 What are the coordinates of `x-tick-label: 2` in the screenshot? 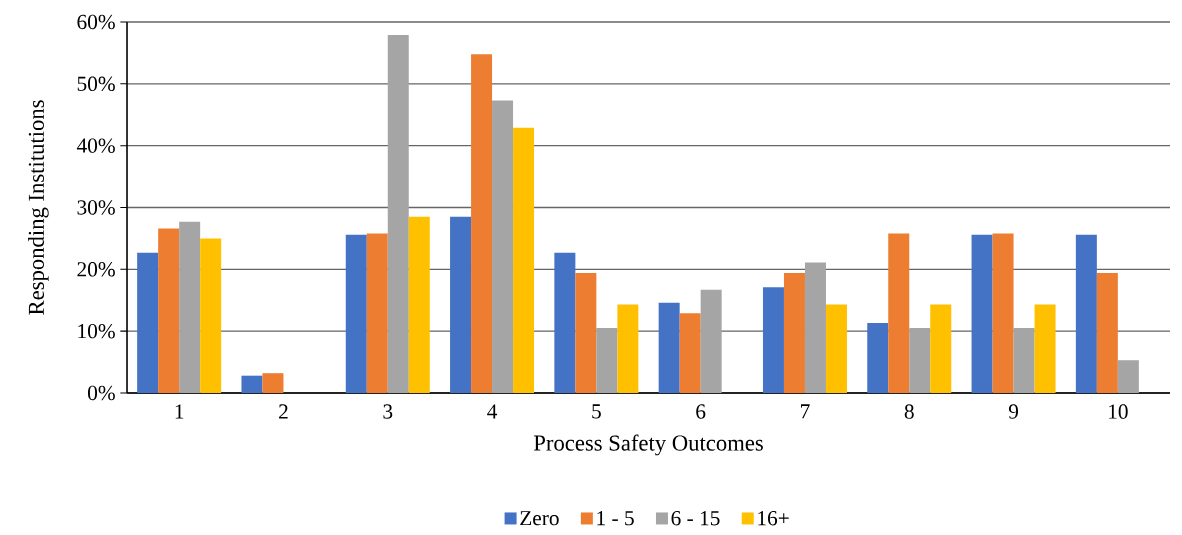 It's located at (283, 411).